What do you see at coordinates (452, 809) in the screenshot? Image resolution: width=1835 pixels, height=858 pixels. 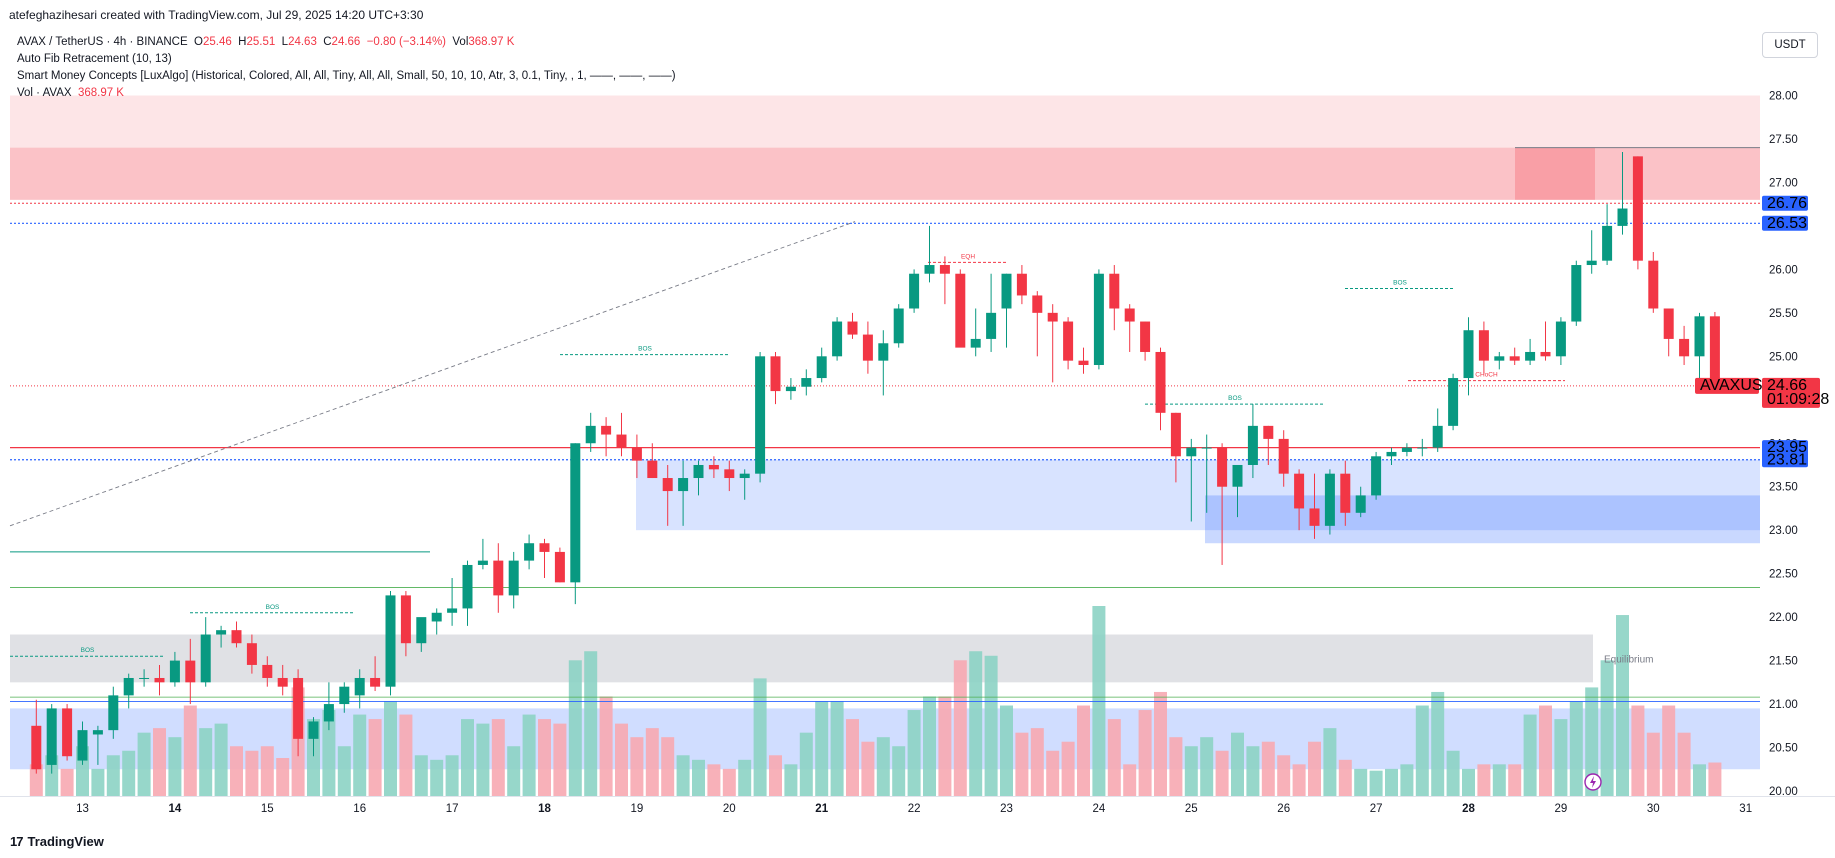 I see `time-tick-label: 17` at bounding box center [452, 809].